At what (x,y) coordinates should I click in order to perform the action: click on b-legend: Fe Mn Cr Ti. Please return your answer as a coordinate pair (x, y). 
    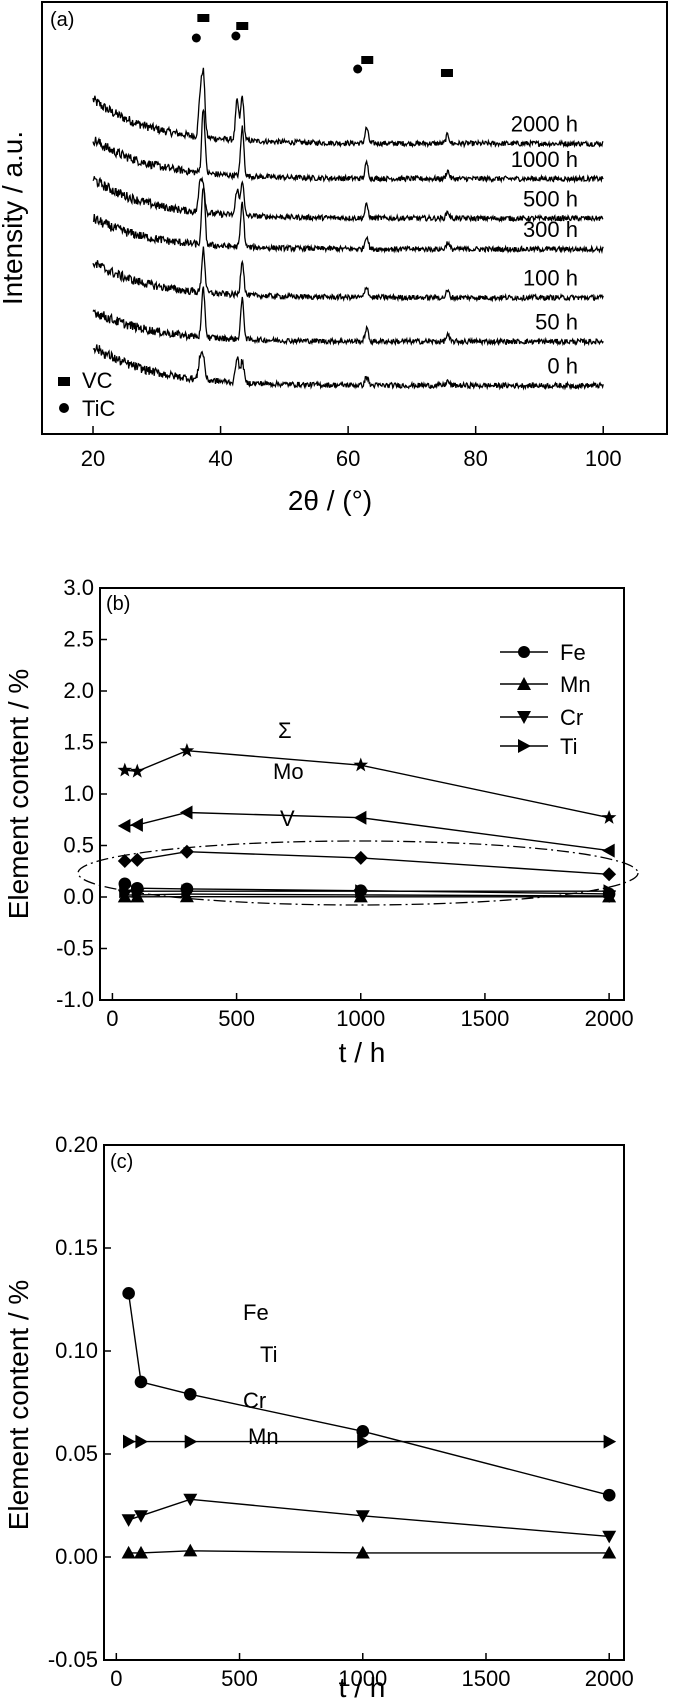
    Looking at the image, I should click on (545, 699).